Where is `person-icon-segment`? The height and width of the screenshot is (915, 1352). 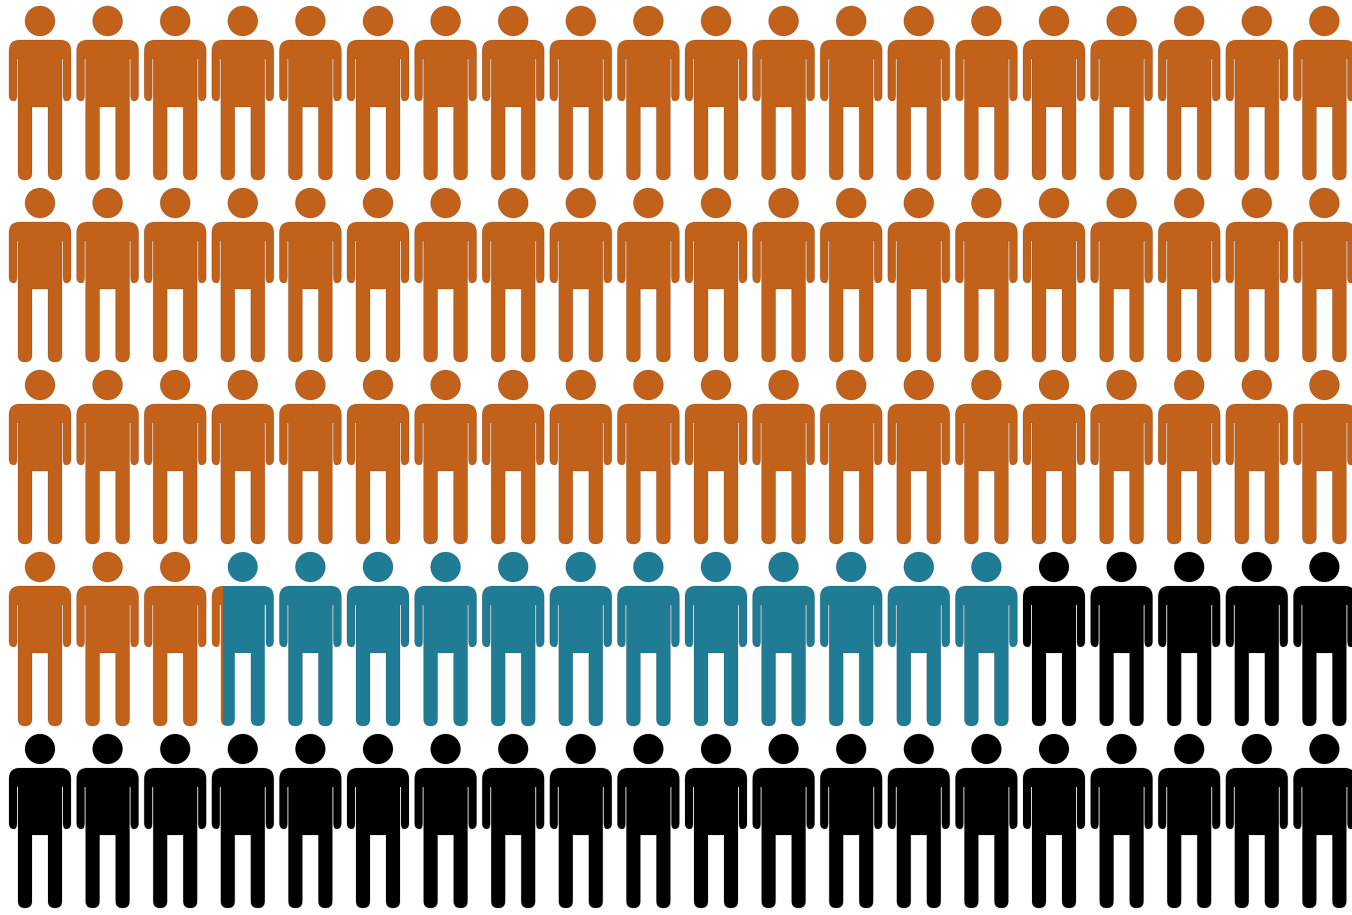
person-icon-segment is located at coordinates (217, 655).